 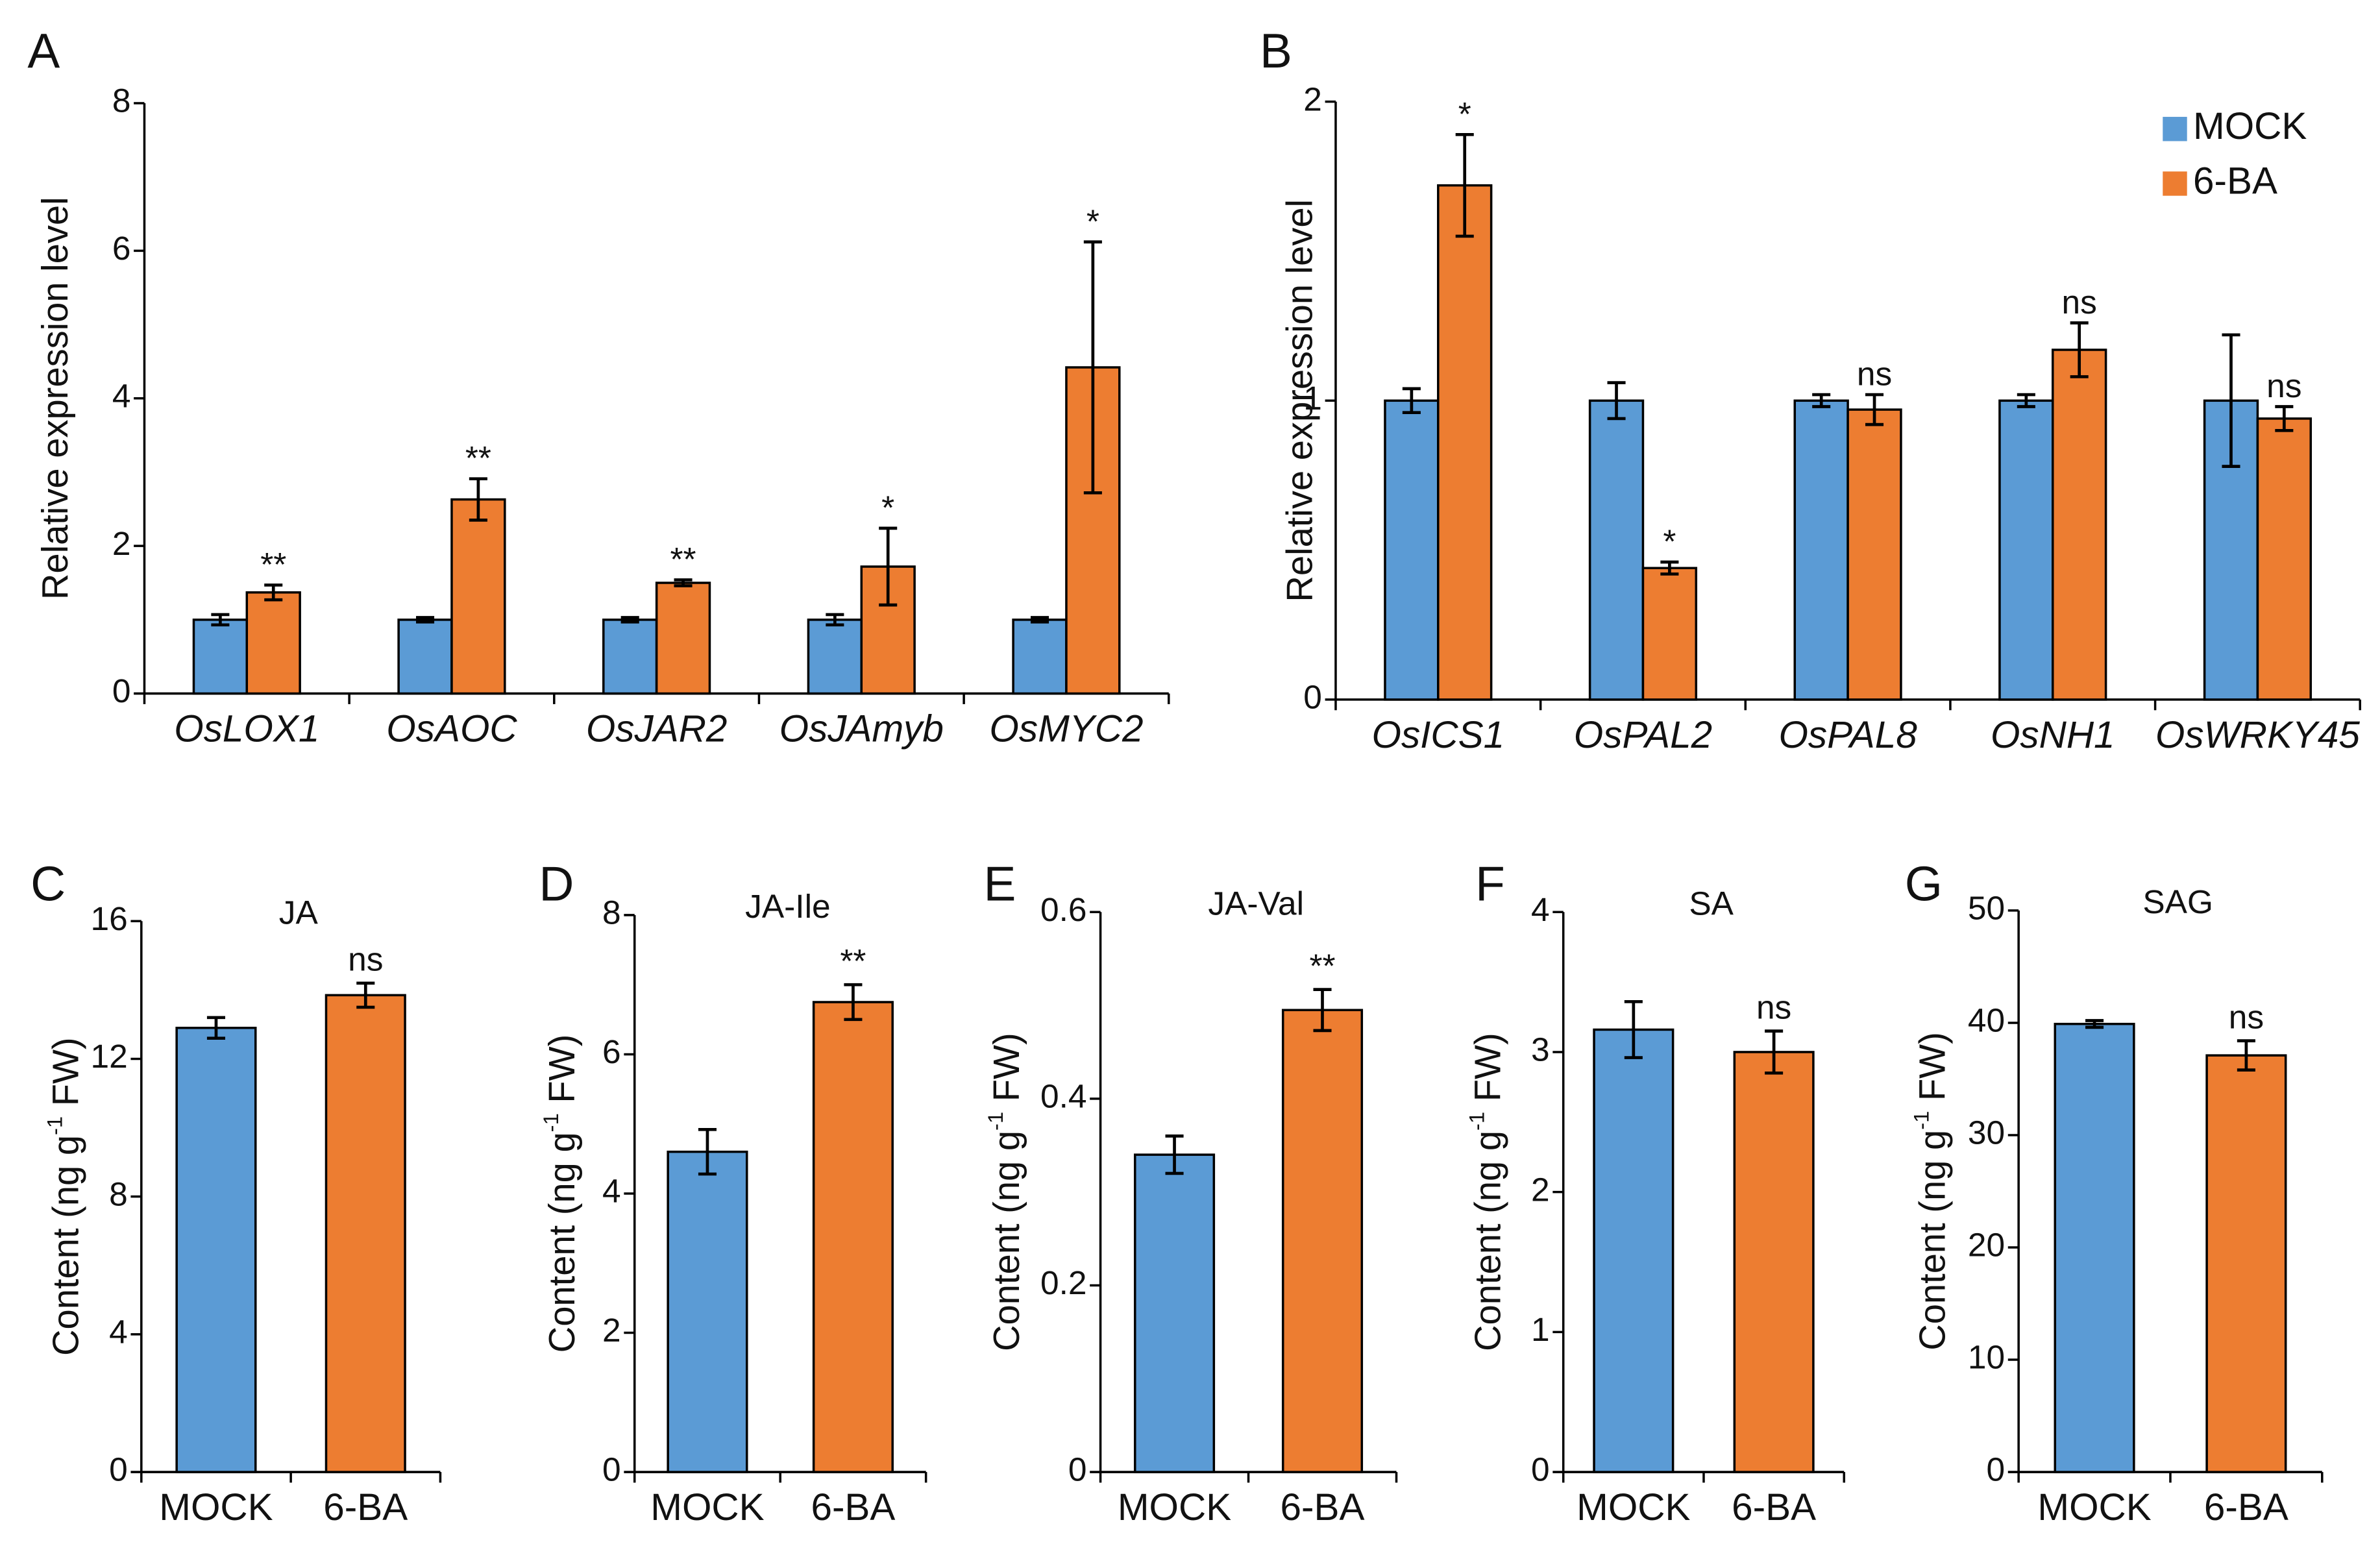 What do you see at coordinates (1541, 1049) in the screenshot?
I see `y-tick-label: 3` at bounding box center [1541, 1049].